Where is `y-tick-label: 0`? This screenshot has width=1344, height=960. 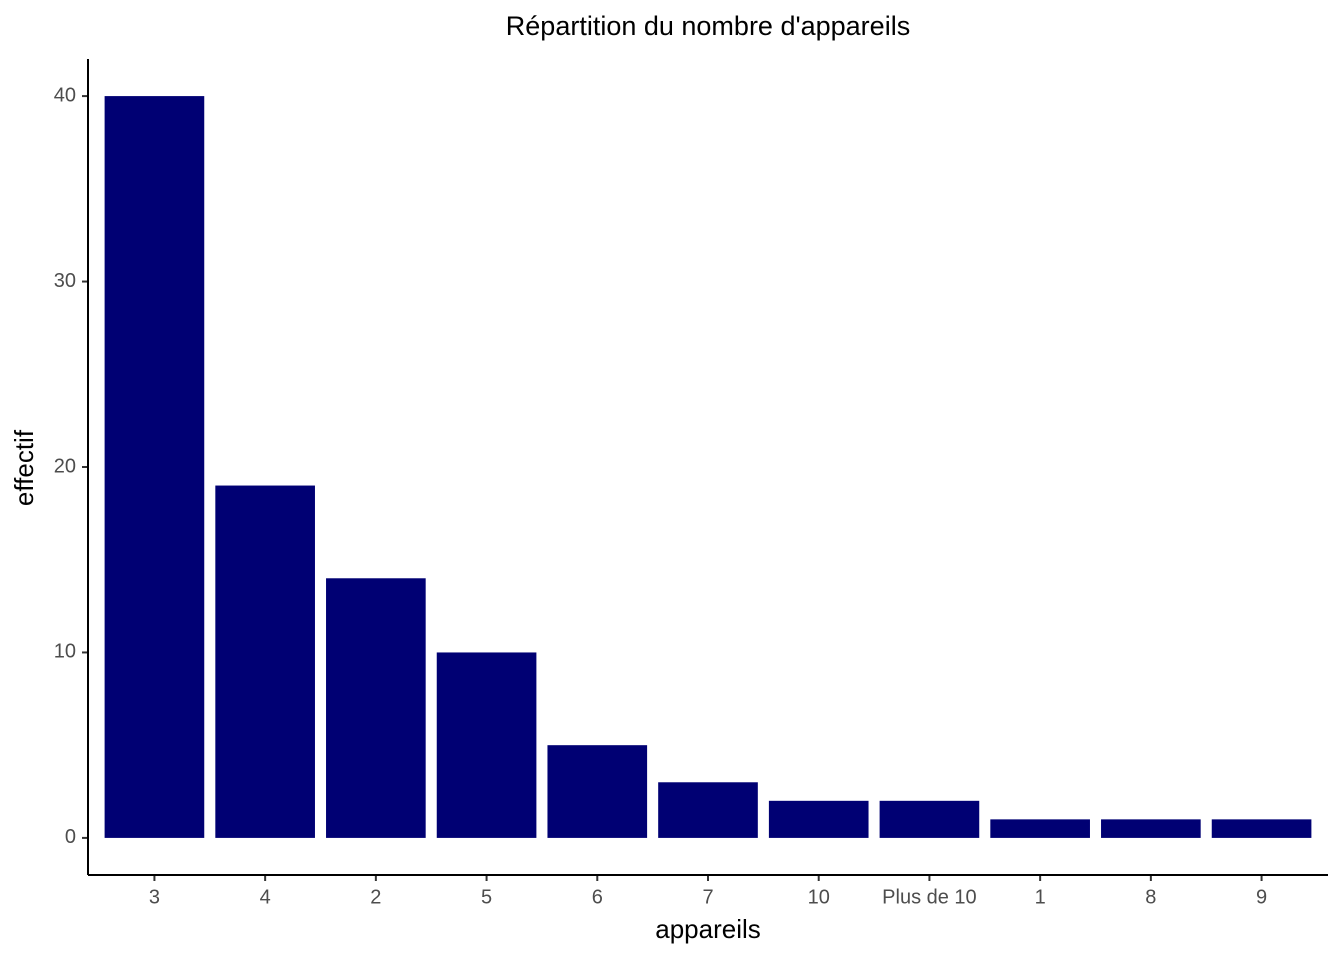 y-tick-label: 0 is located at coordinates (70, 837).